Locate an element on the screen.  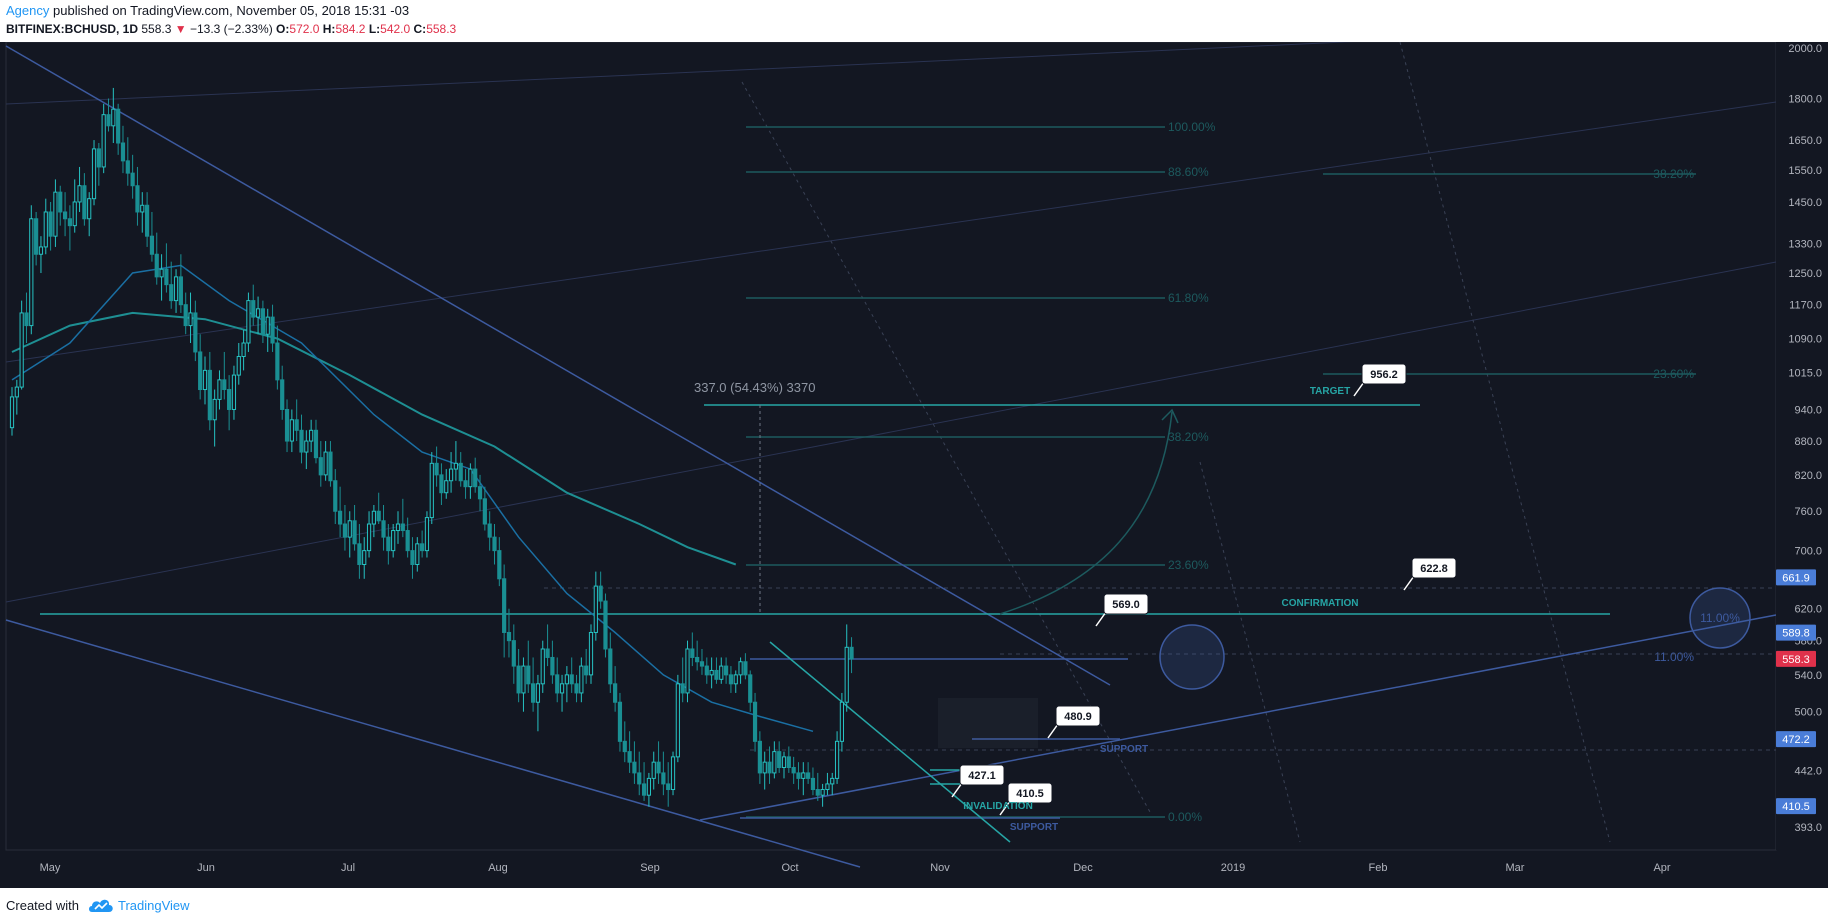
callout-pointer is located at coordinates (957, 790).